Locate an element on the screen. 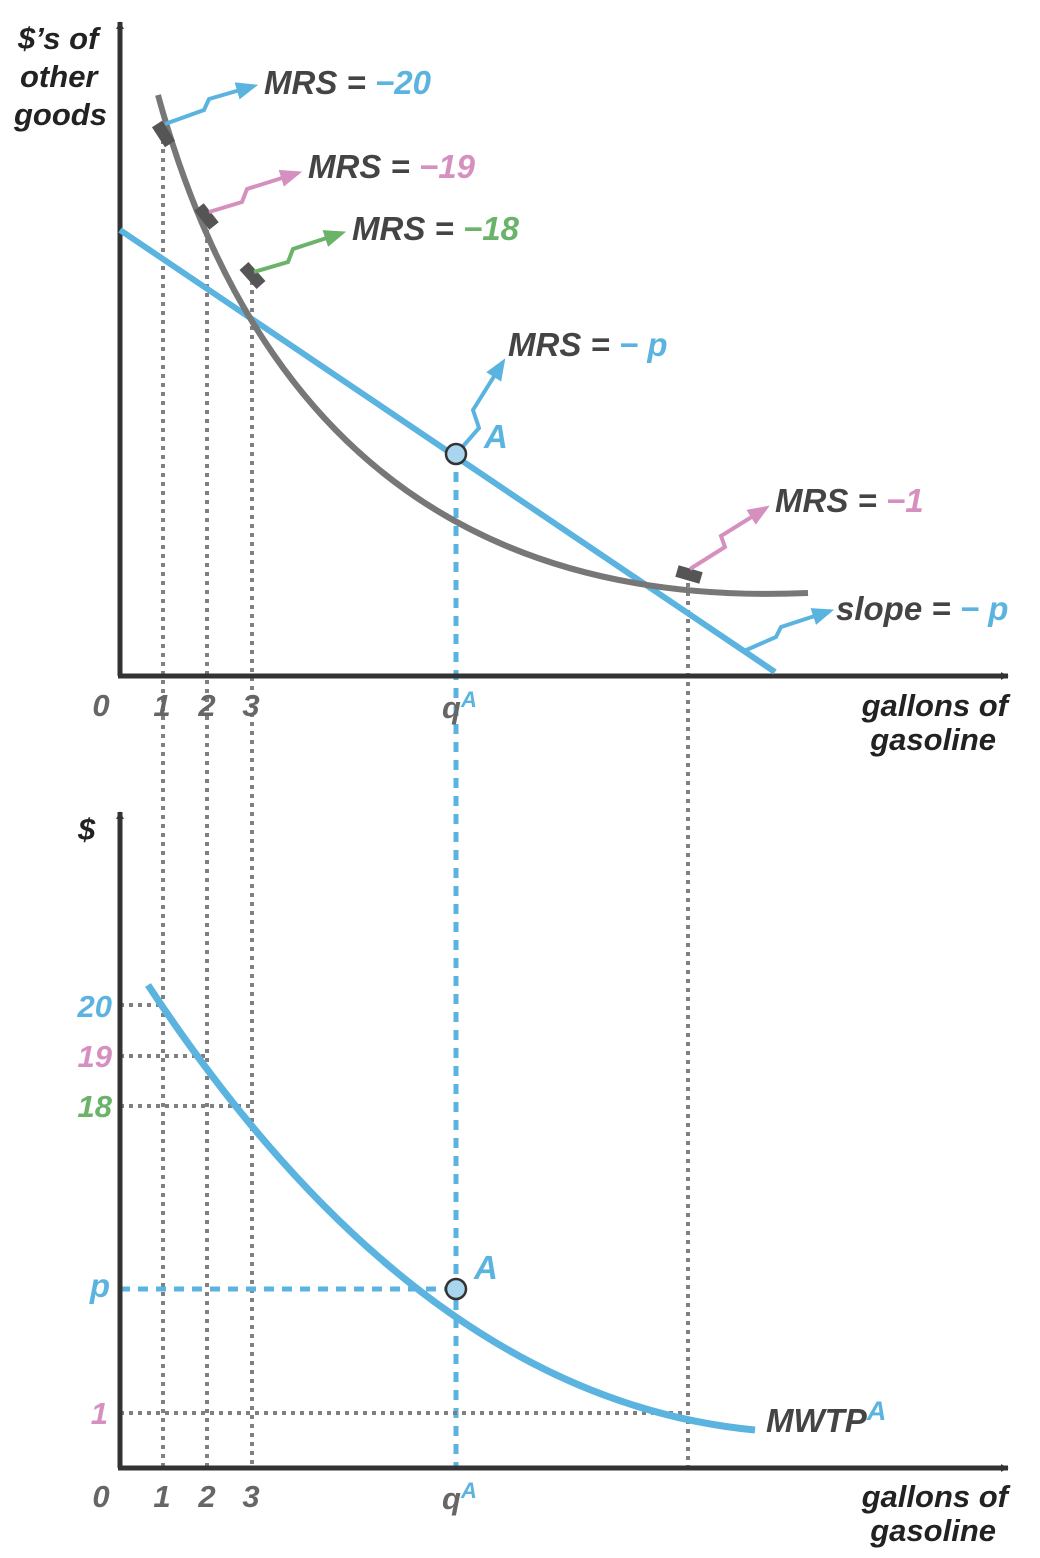  bottom-ytick-p: p is located at coordinates (99, 1285).